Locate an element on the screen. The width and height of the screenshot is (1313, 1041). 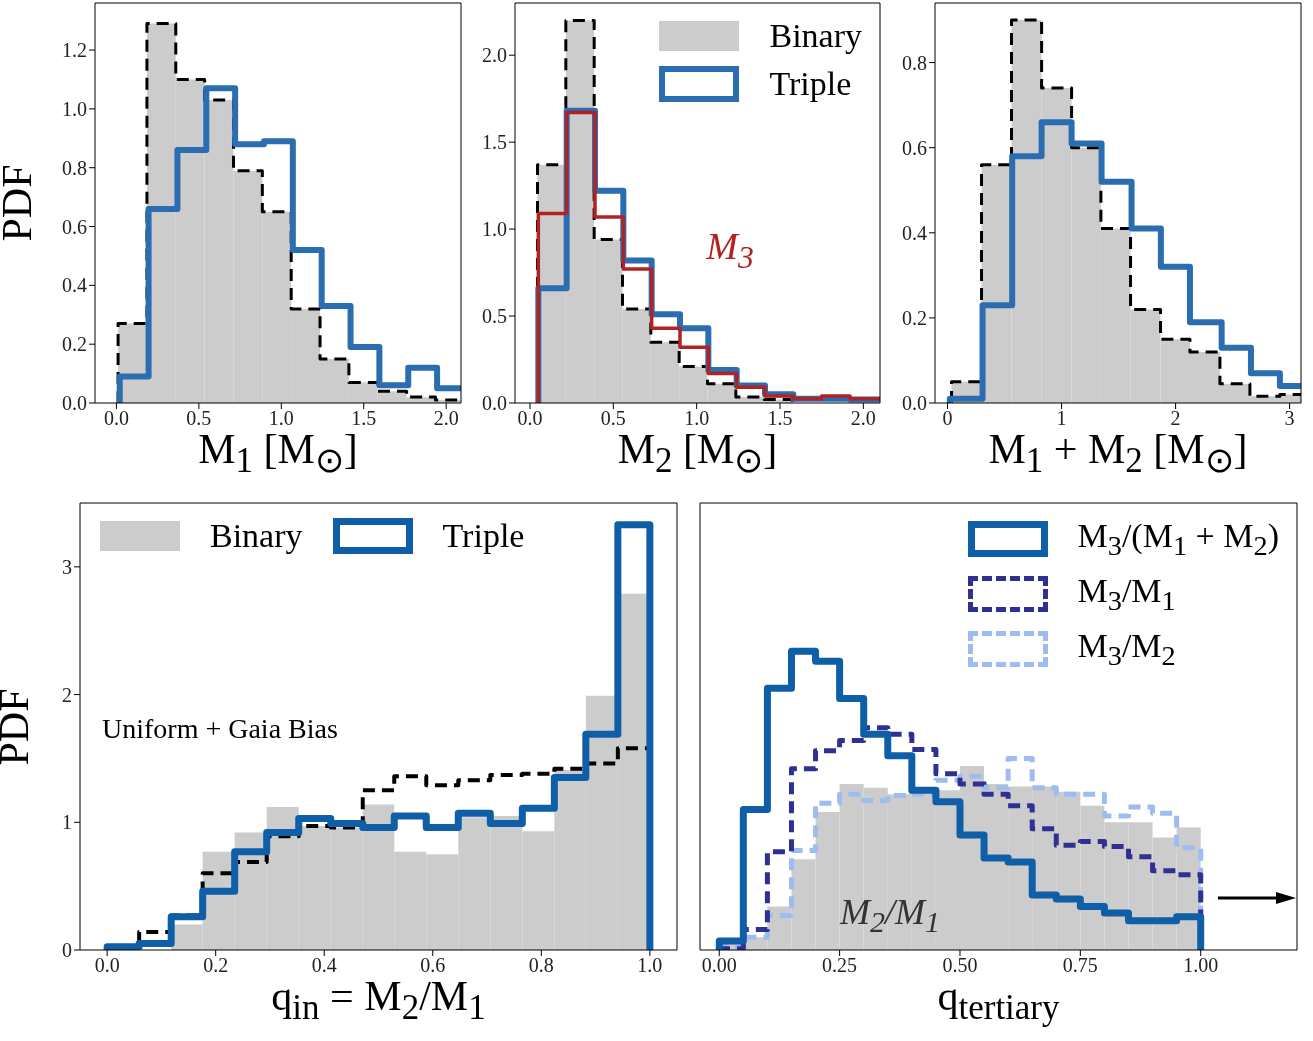
series-label: M$_{3}$ is located at coordinates (730, 250).